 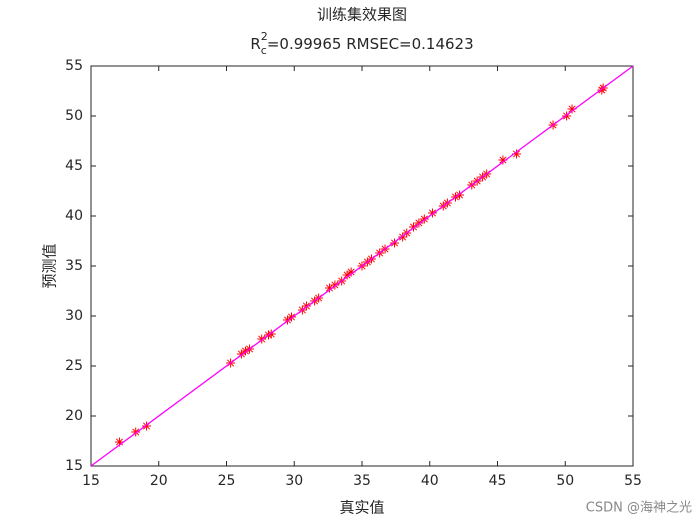 What do you see at coordinates (91, 481) in the screenshot?
I see `x-tick-label: 15` at bounding box center [91, 481].